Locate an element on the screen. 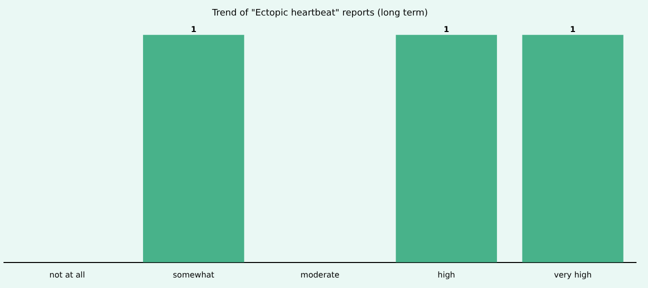 Image resolution: width=648 pixels, height=288 pixels. x-tick-label: high is located at coordinates (447, 275).